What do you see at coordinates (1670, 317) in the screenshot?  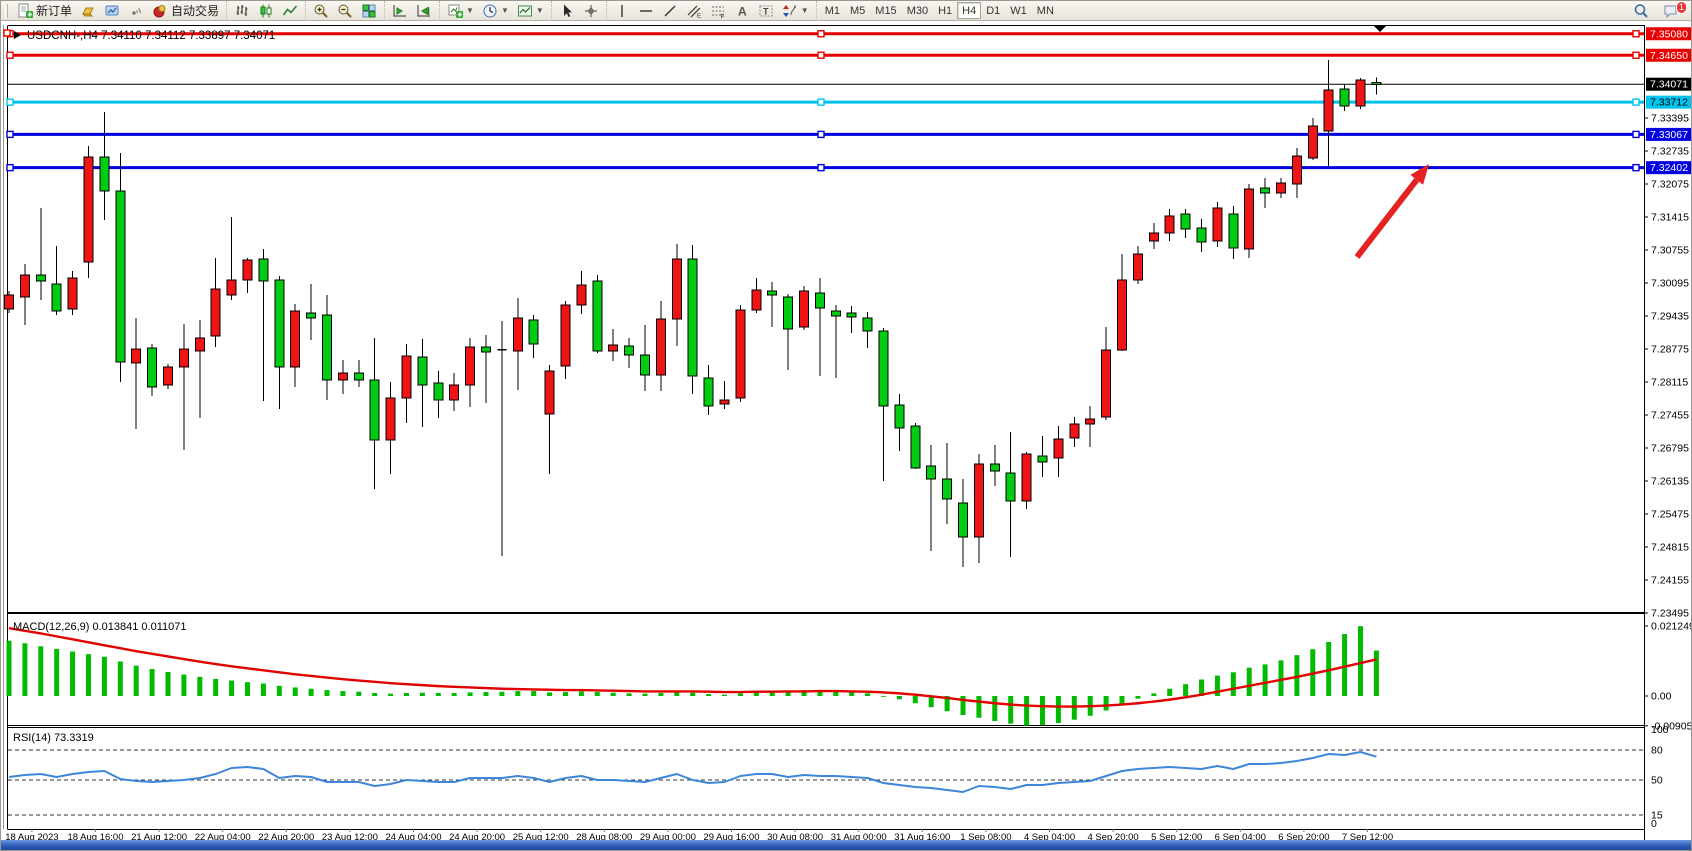 I see `price-tick-label: 7.29435` at bounding box center [1670, 317].